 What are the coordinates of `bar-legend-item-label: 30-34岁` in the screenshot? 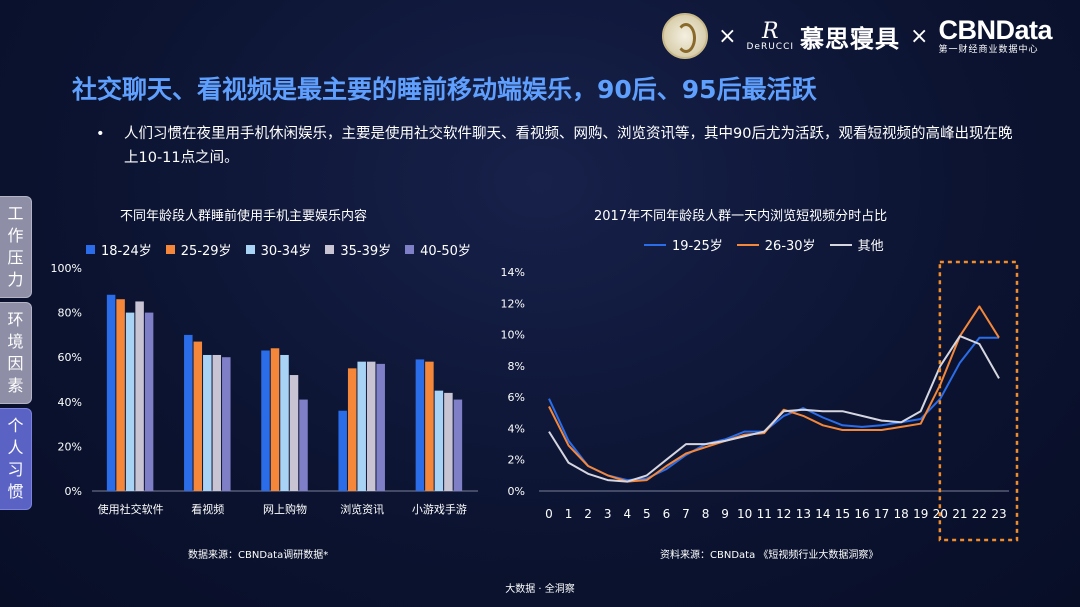 It's located at (286, 251).